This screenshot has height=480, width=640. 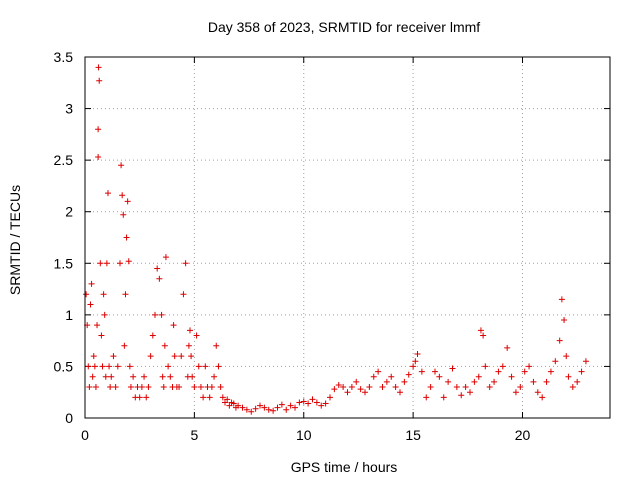 I want to click on x-tick-label: 10, so click(x=304, y=435).